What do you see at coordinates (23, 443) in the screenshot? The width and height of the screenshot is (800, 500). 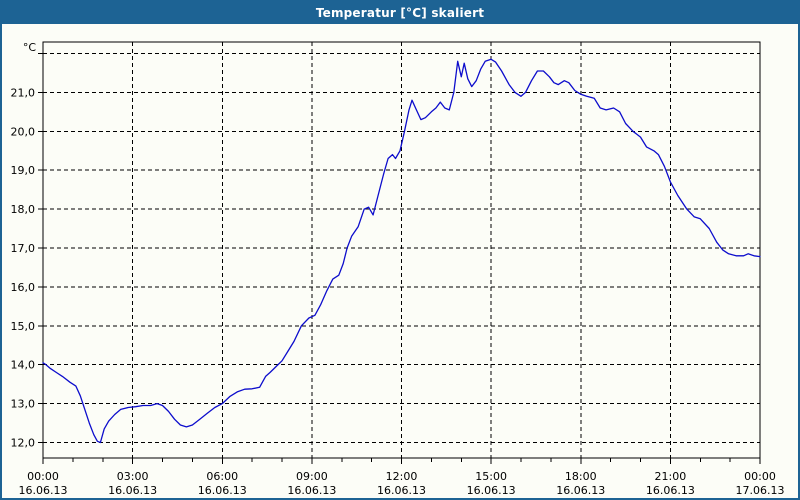 I see `y-tick-label: 12,0` at bounding box center [23, 443].